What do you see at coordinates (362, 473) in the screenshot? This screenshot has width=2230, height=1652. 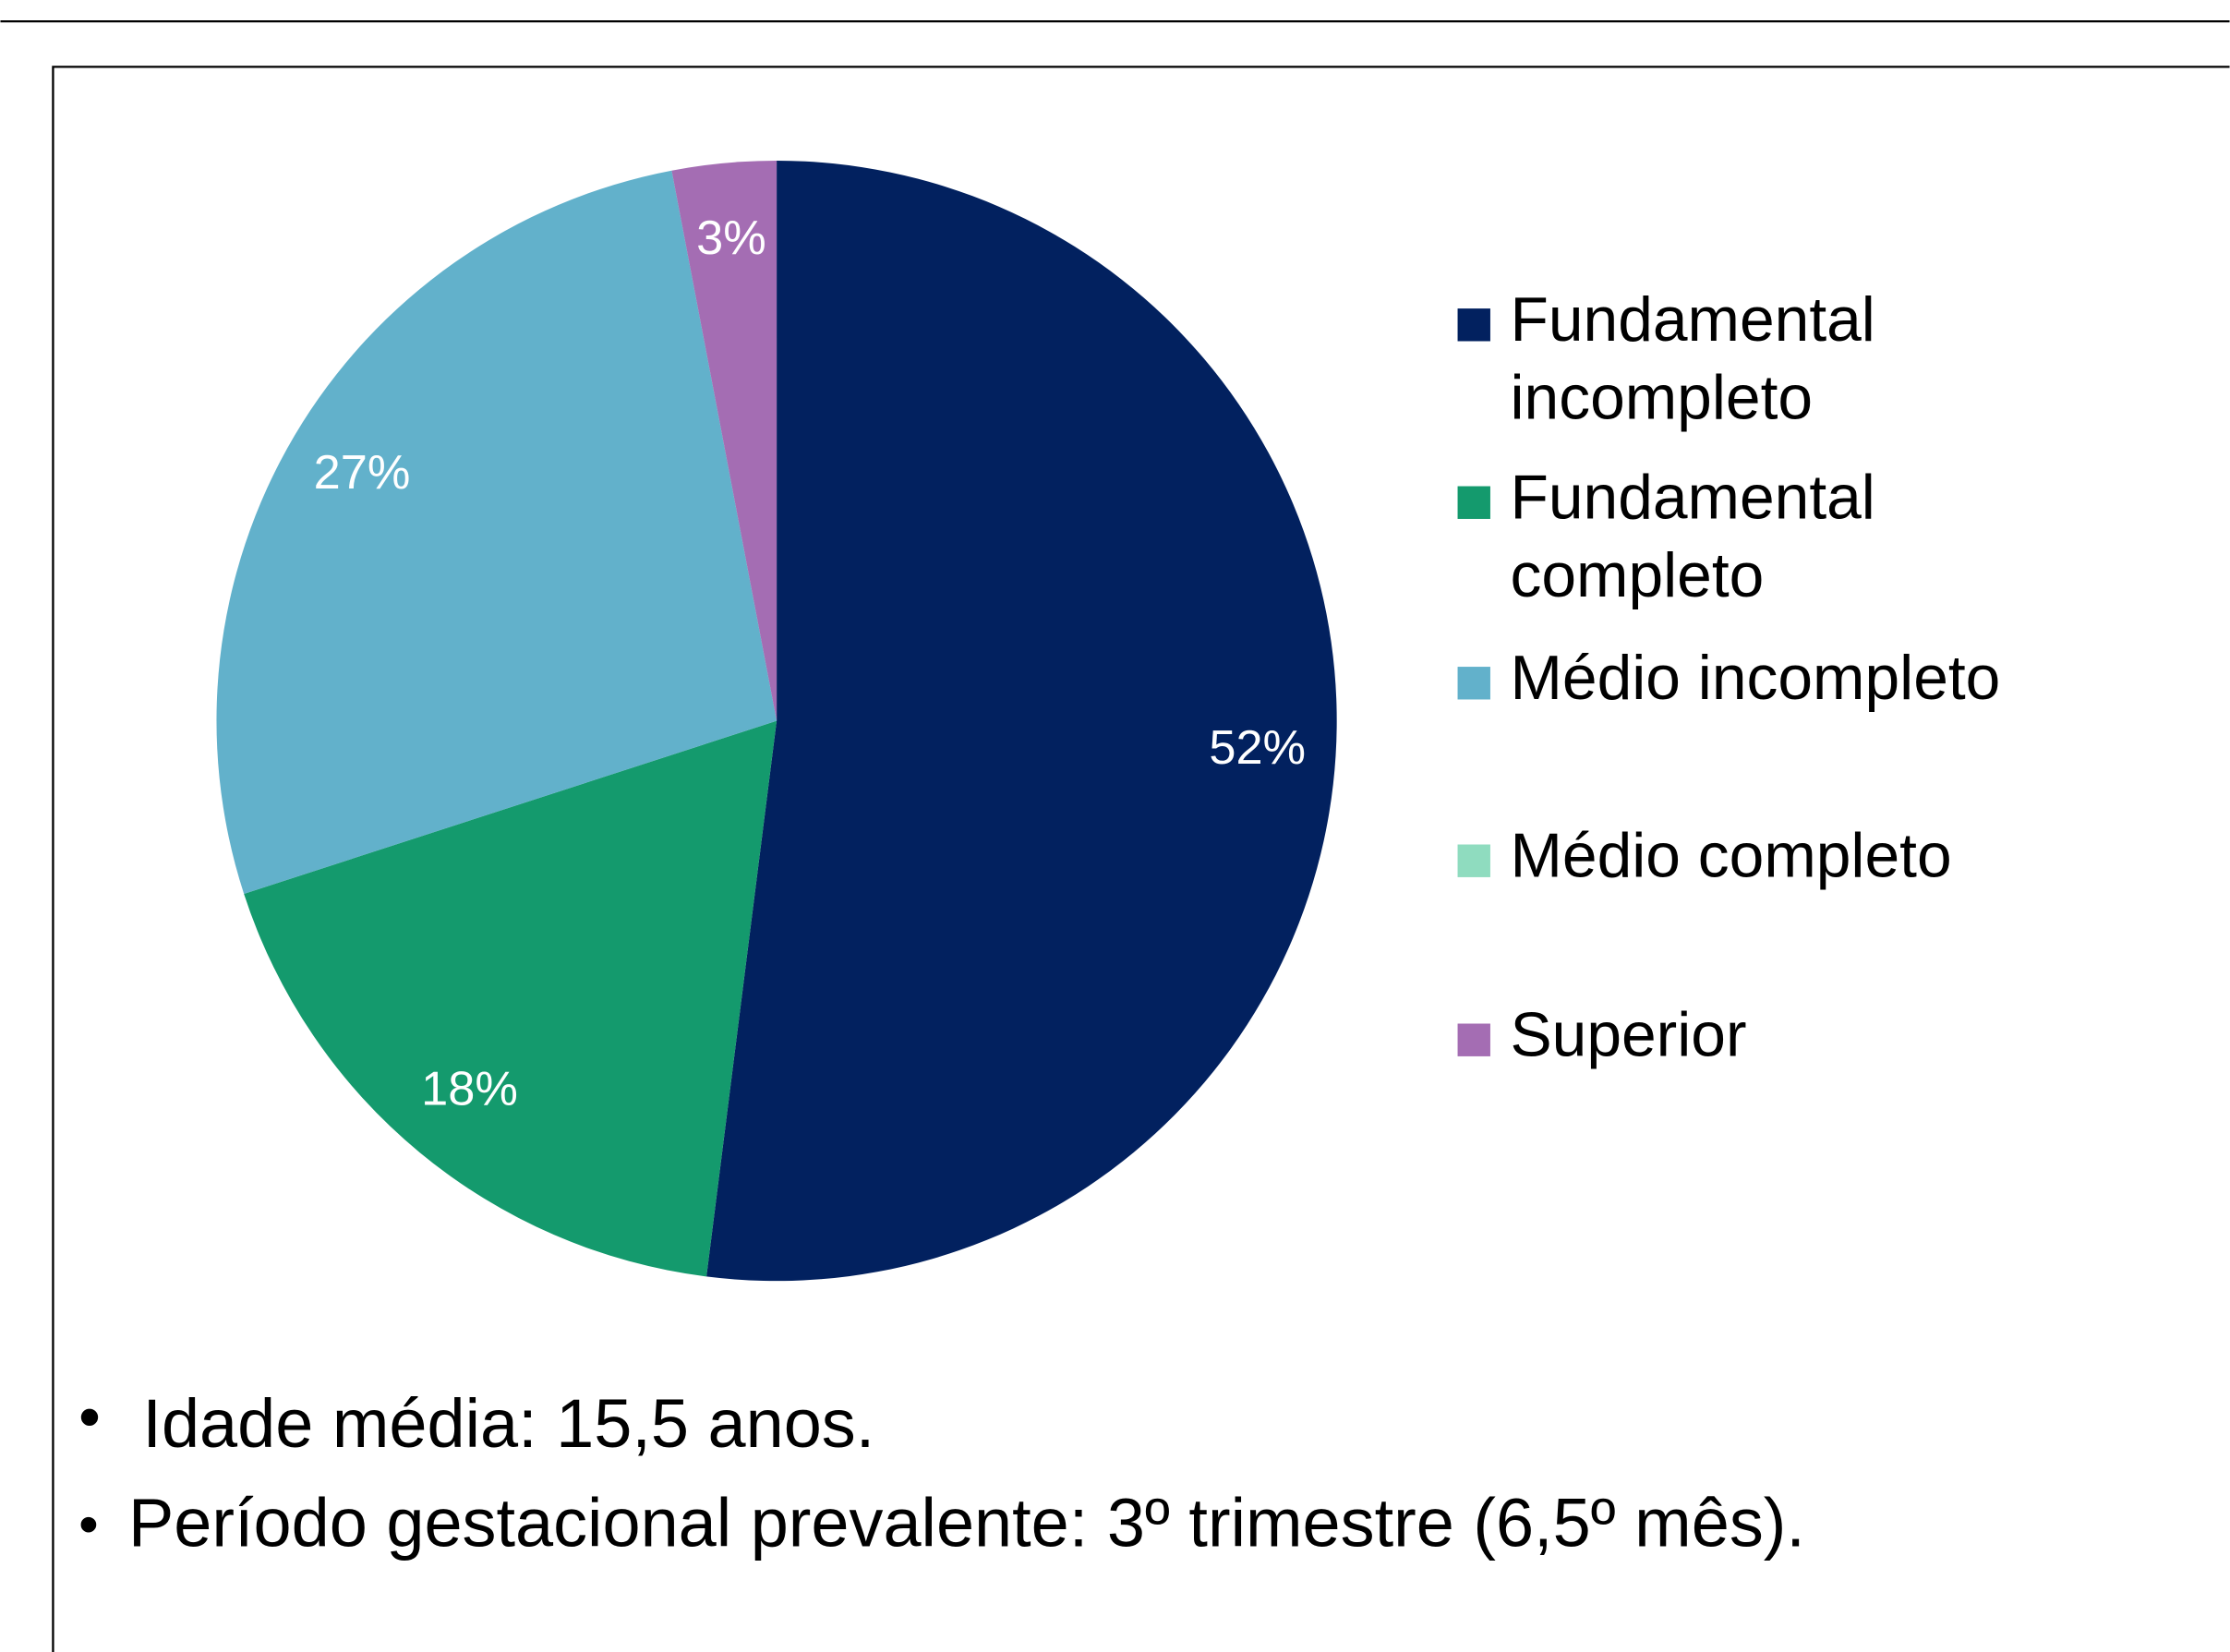 I see `data-label: 27%` at bounding box center [362, 473].